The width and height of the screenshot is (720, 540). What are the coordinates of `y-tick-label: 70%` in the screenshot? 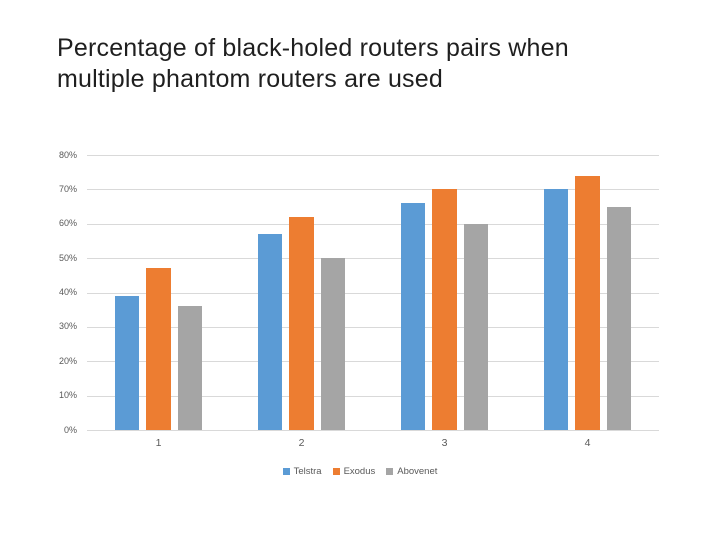 It's located at (67, 188).